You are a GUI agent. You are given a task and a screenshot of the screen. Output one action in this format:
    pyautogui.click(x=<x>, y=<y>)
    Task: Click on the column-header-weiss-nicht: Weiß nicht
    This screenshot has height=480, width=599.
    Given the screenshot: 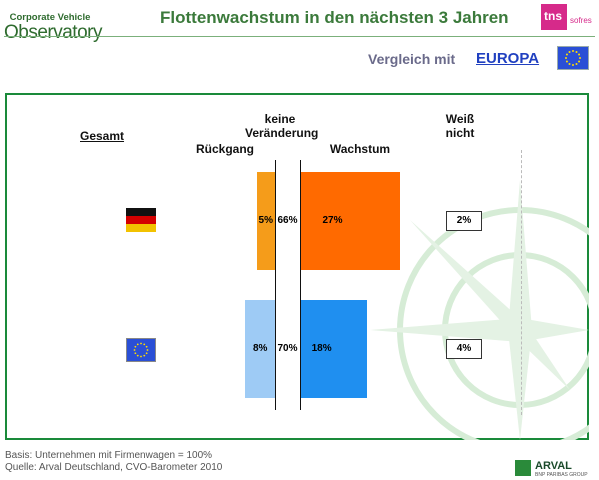 What is the action you would take?
    pyautogui.click(x=460, y=126)
    